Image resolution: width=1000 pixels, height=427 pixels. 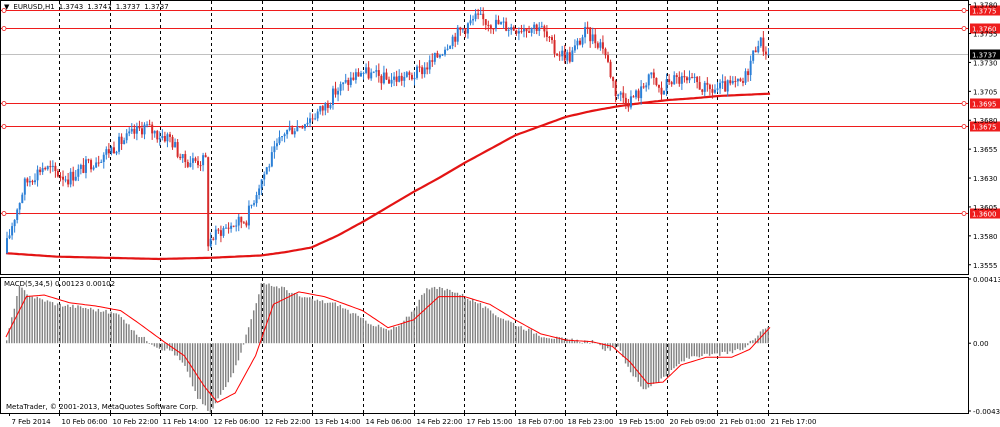 What do you see at coordinates (985, 208) in the screenshot?
I see `y-axis-label: 1.3605` at bounding box center [985, 208].